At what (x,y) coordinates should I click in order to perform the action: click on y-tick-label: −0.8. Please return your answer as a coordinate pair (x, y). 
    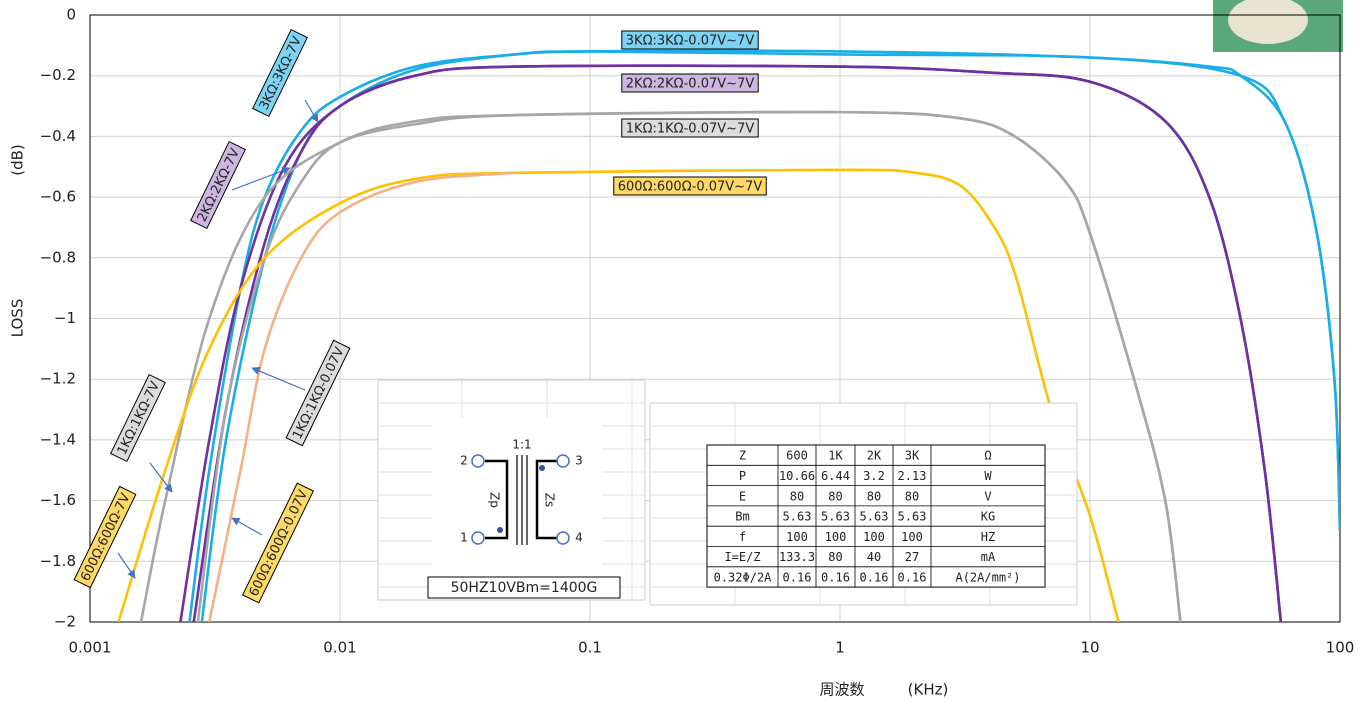
    Looking at the image, I should click on (58, 257).